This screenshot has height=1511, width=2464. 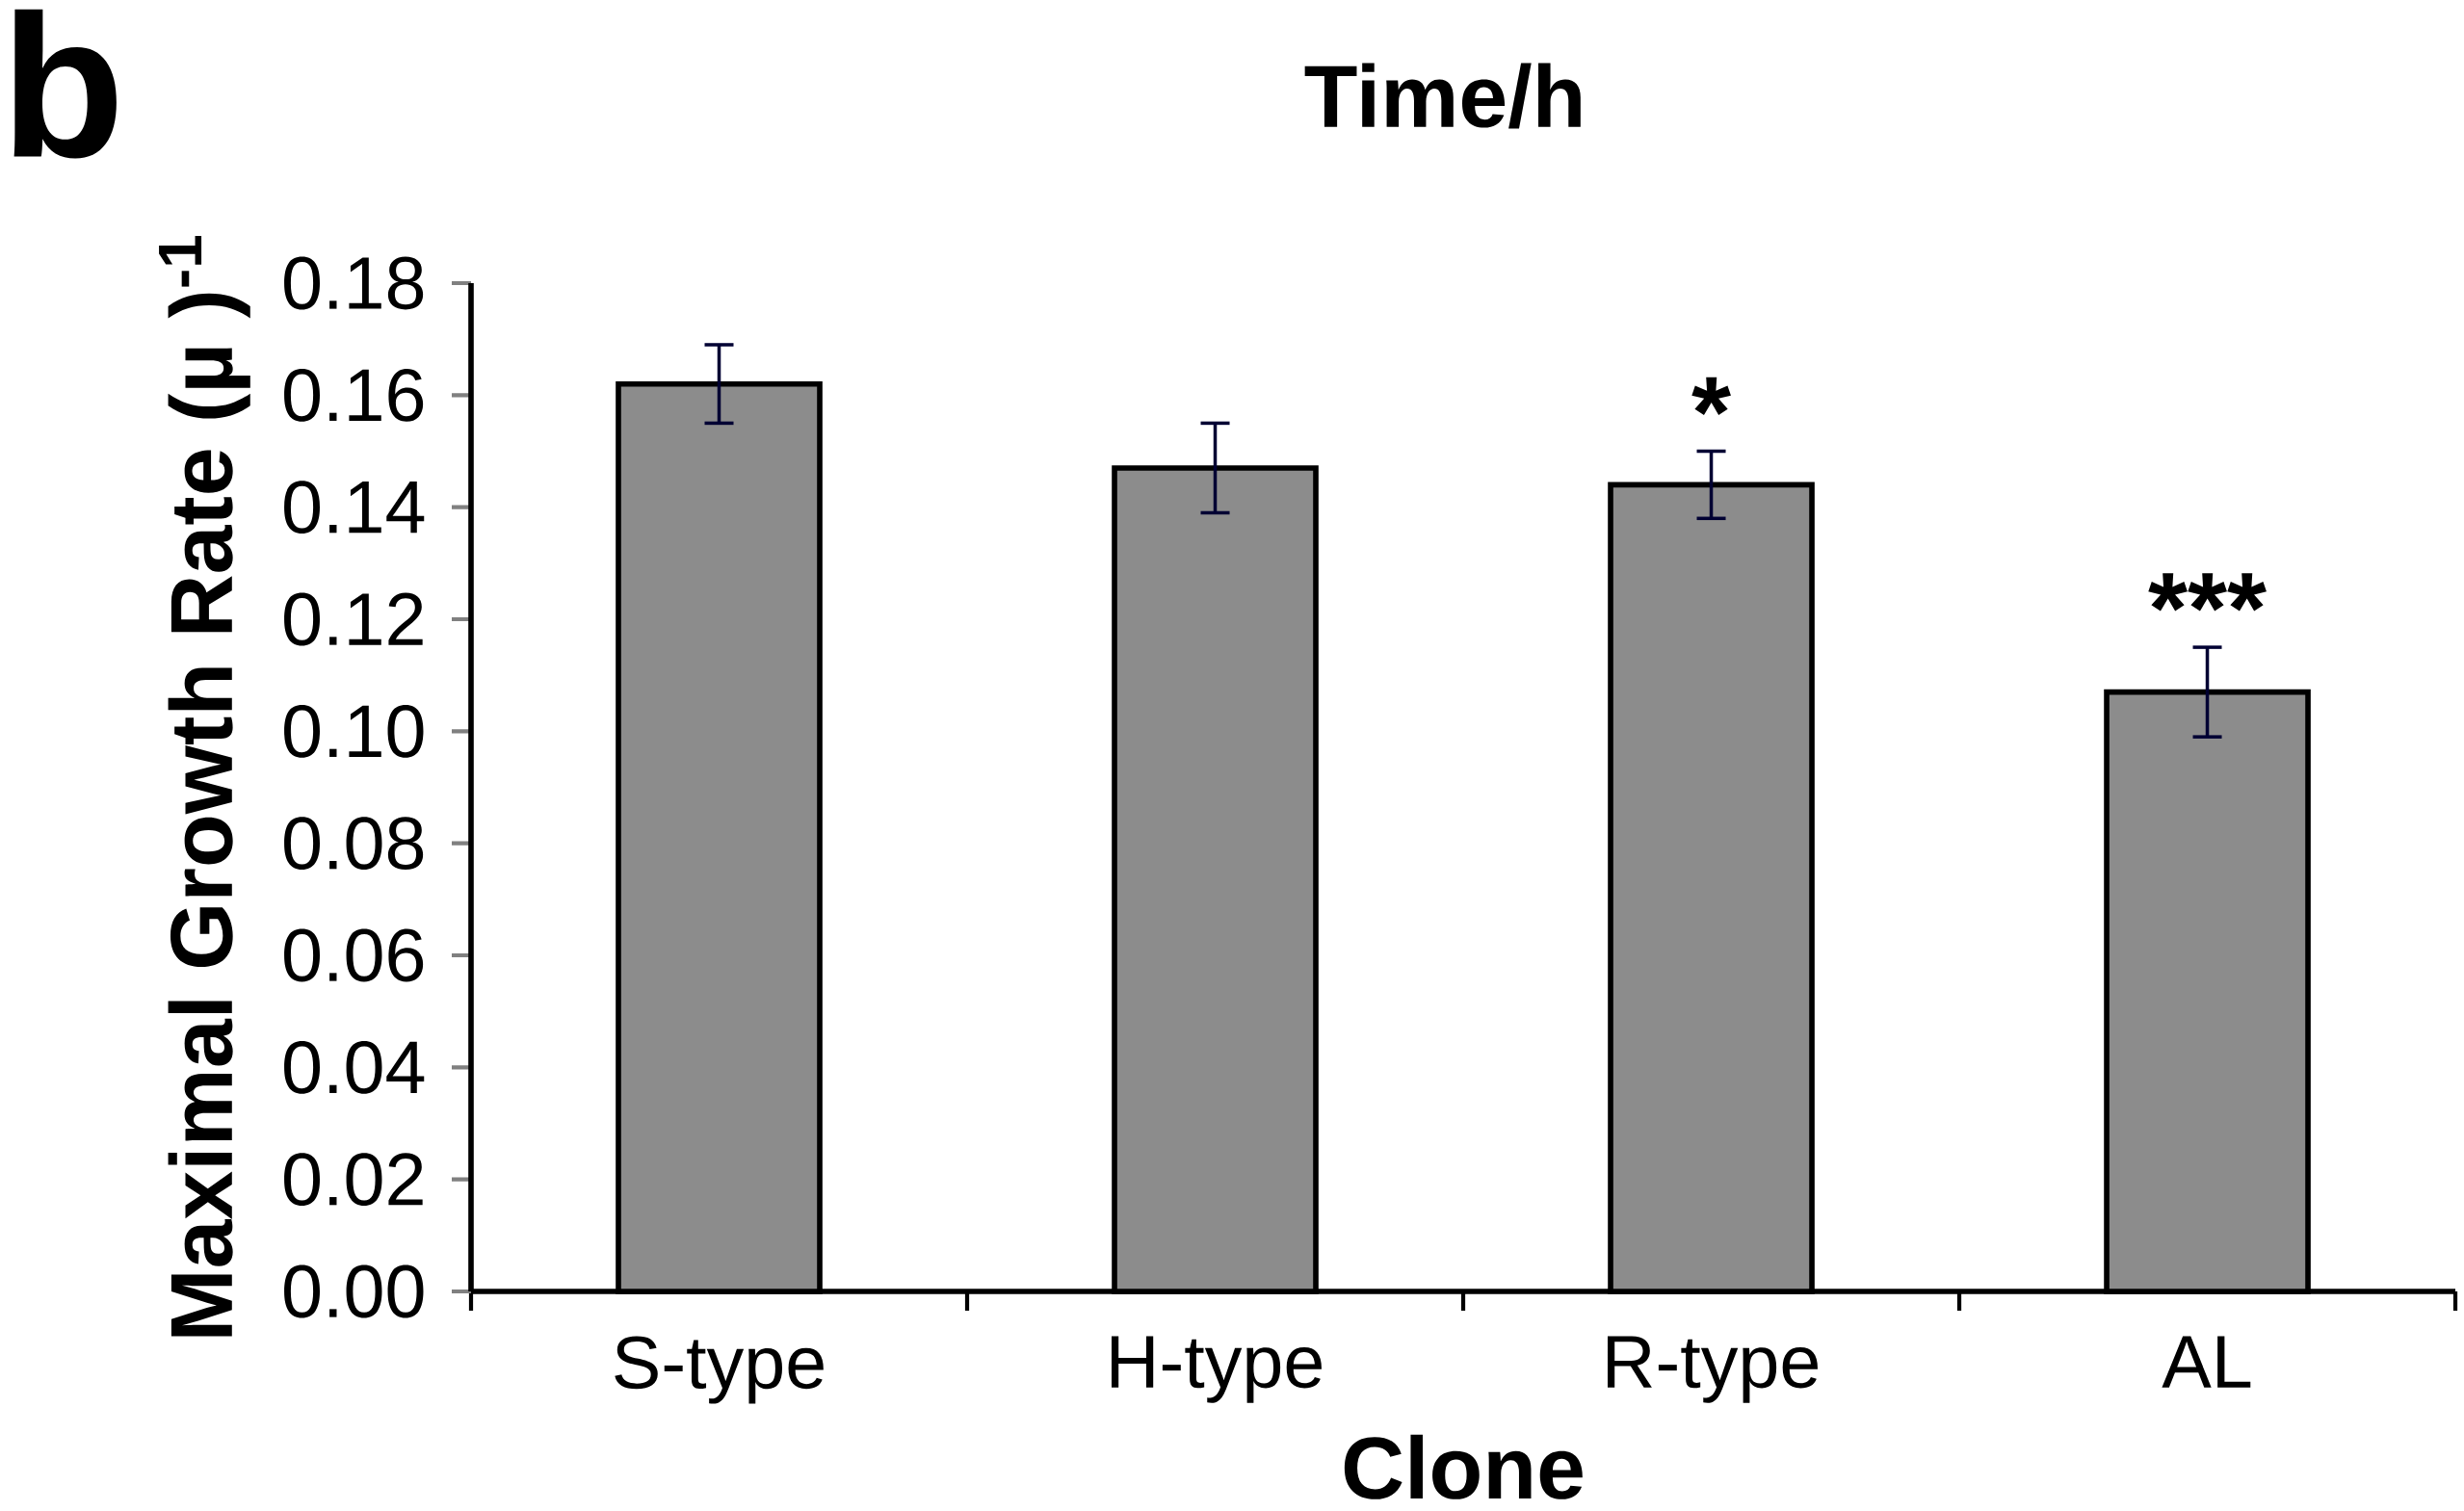 I want to click on y-tick-label: 0.12, so click(x=353, y=619).